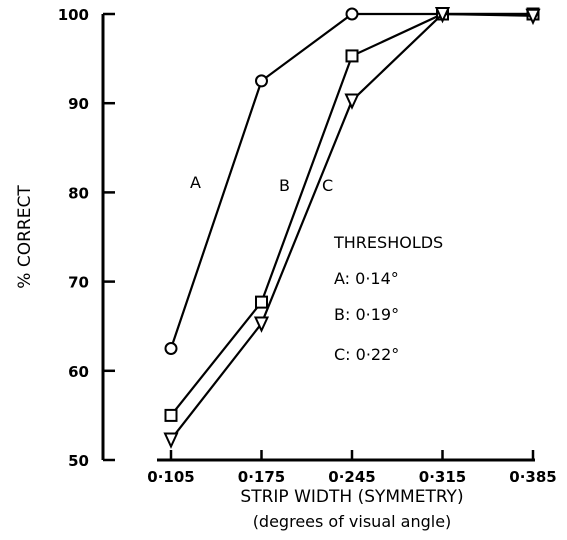 This screenshot has width=567, height=540. I want to click on y-tick-label-80: 80, so click(78, 193).